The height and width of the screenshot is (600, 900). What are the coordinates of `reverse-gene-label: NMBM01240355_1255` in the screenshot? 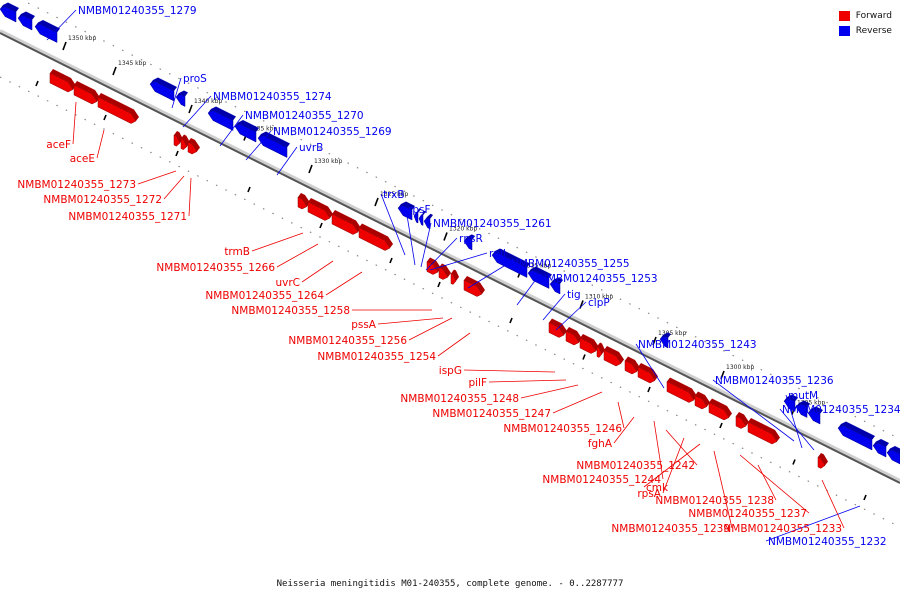 It's located at (570, 264).